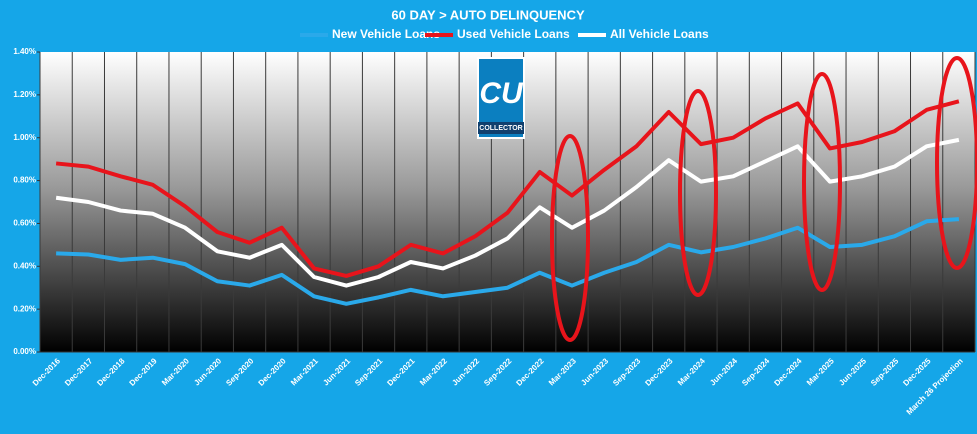 The height and width of the screenshot is (434, 977). Describe the element at coordinates (691, 371) in the screenshot. I see `x-tick-label: Mar-2024` at that location.